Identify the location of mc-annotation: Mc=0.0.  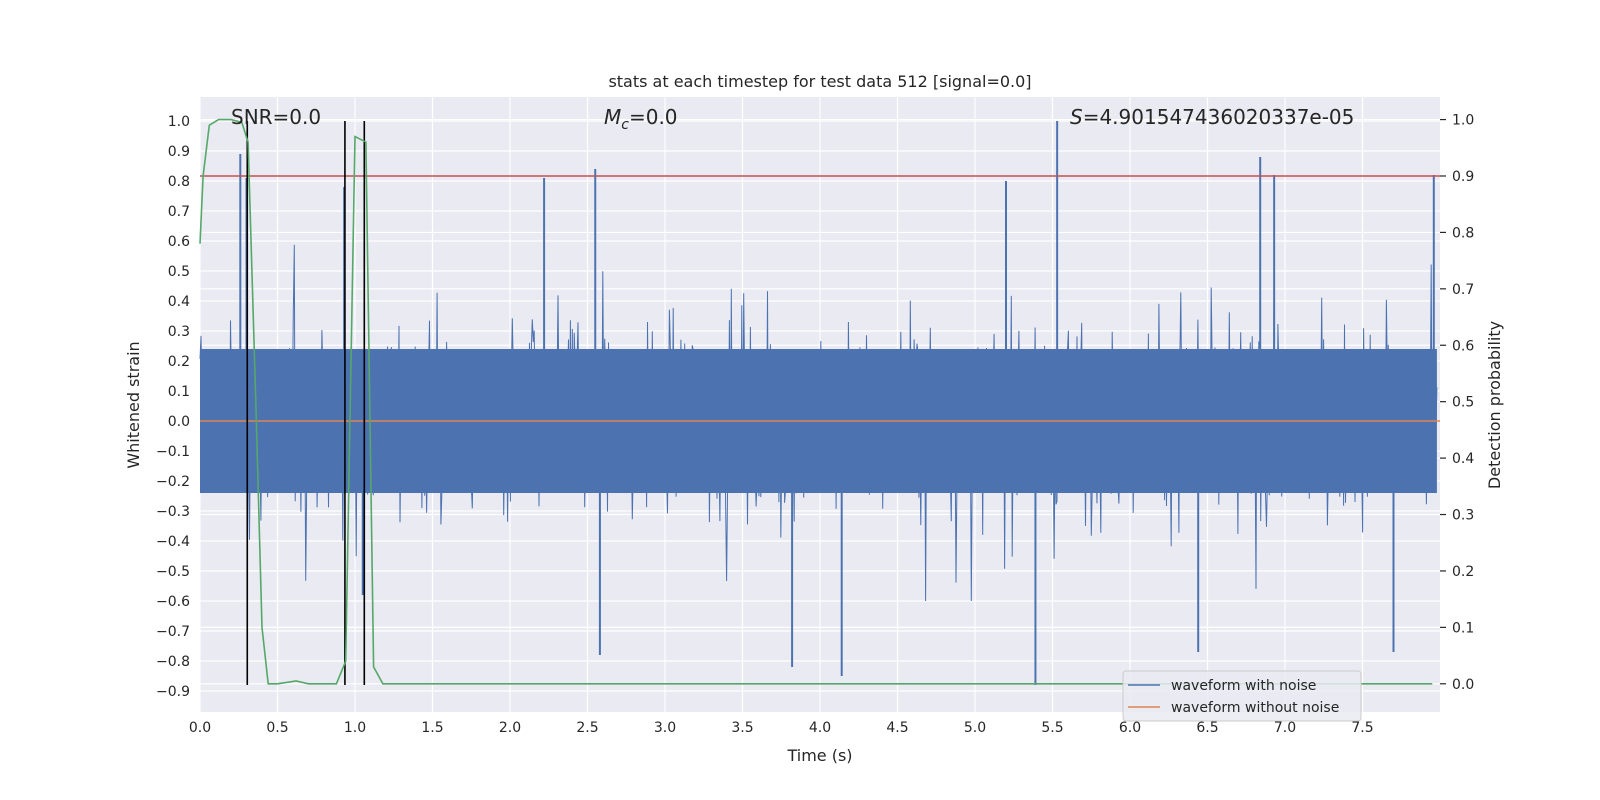
(641, 119).